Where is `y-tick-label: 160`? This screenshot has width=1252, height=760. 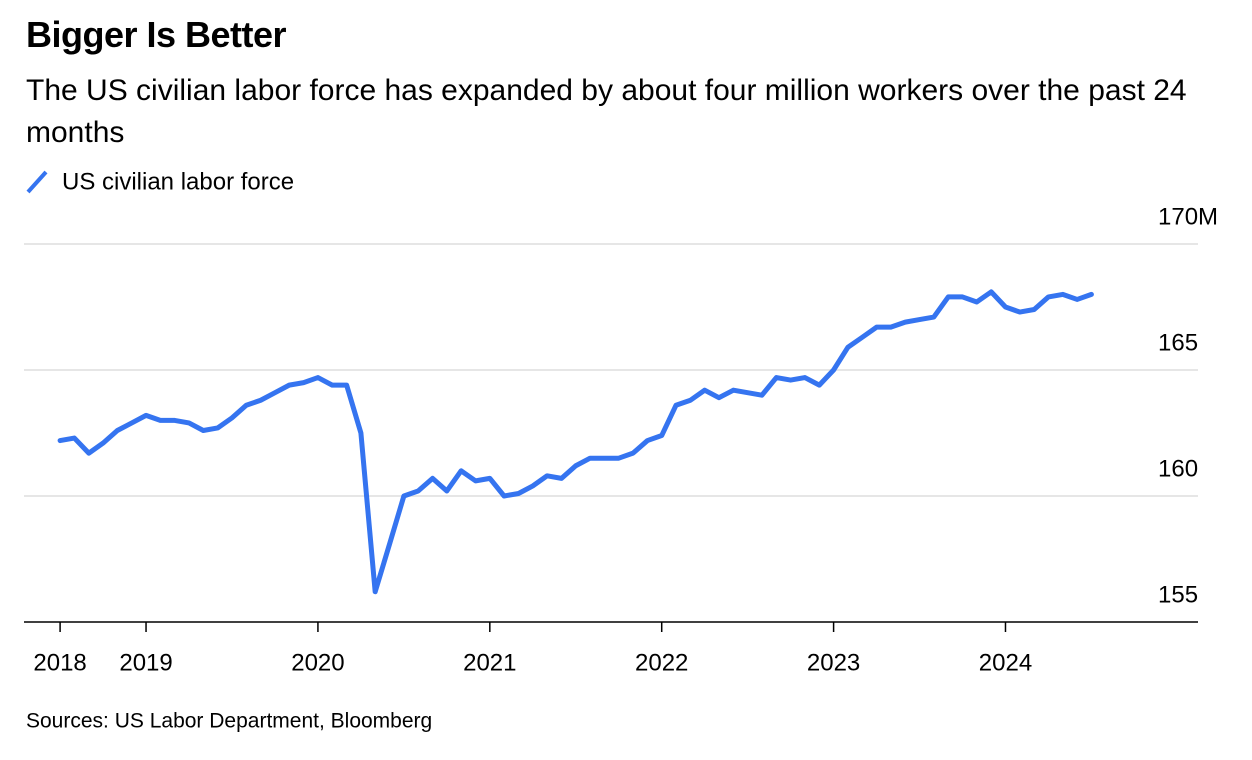
y-tick-label: 160 is located at coordinates (1178, 468).